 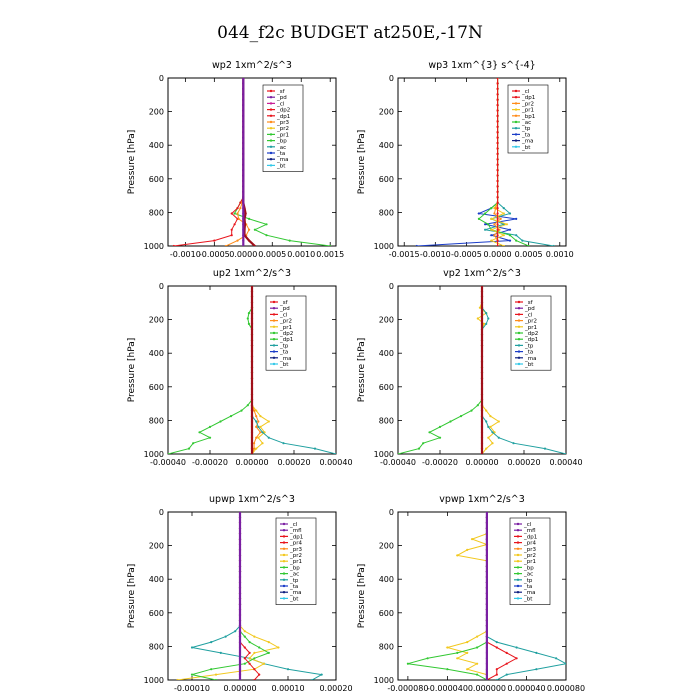 I want to click on series-group, so click(x=252, y=162).